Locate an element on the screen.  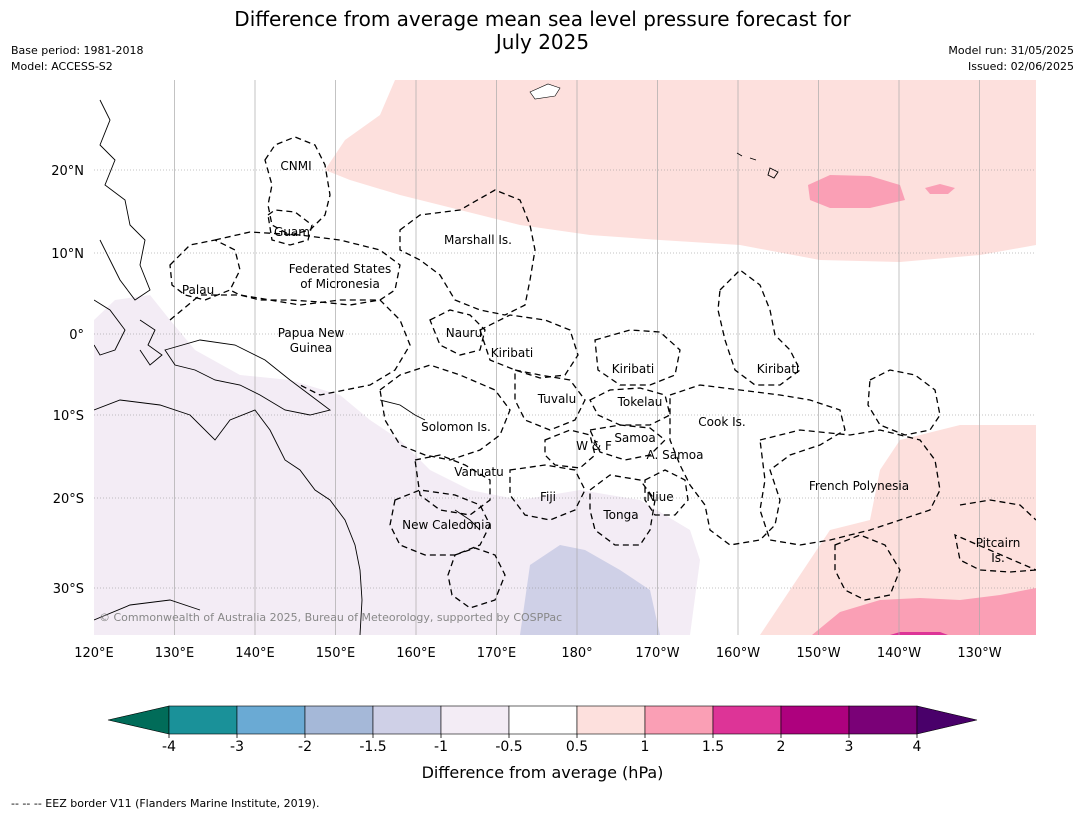
eez-kiribati-c is located at coordinates (637, 357).